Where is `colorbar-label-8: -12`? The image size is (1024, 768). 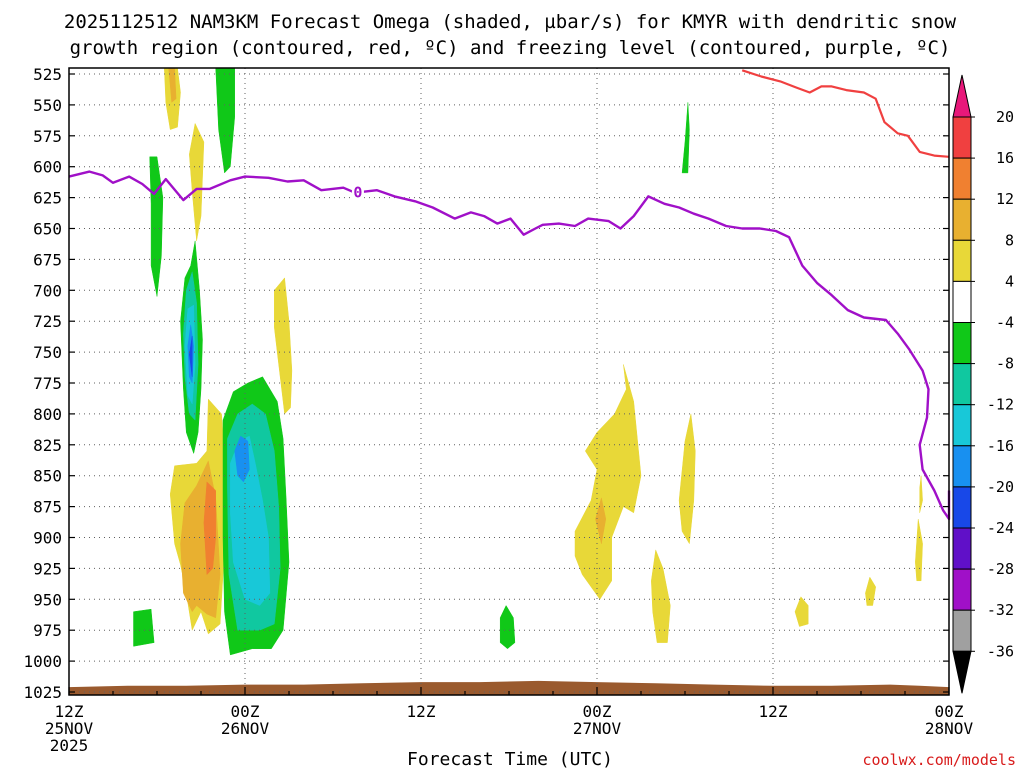 colorbar-label-8: -12 is located at coordinates (1000, 405).